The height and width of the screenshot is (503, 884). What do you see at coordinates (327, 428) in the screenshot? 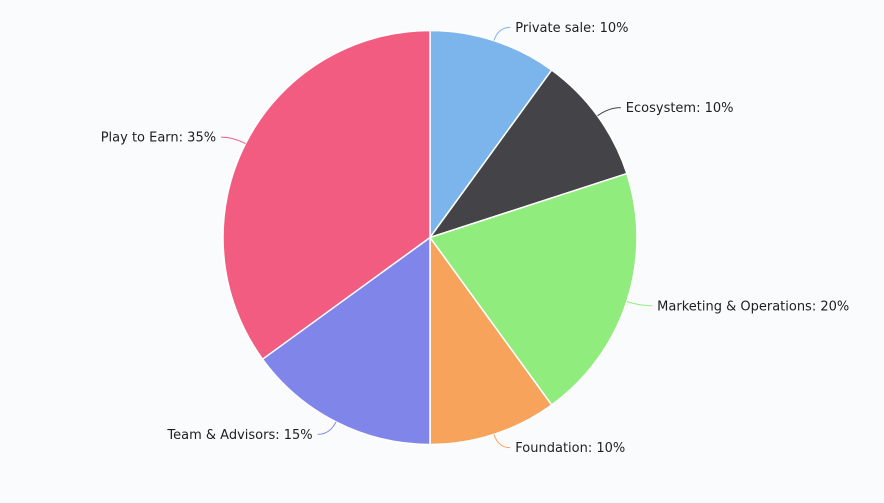
I see `connector-team-and-advisors` at bounding box center [327, 428].